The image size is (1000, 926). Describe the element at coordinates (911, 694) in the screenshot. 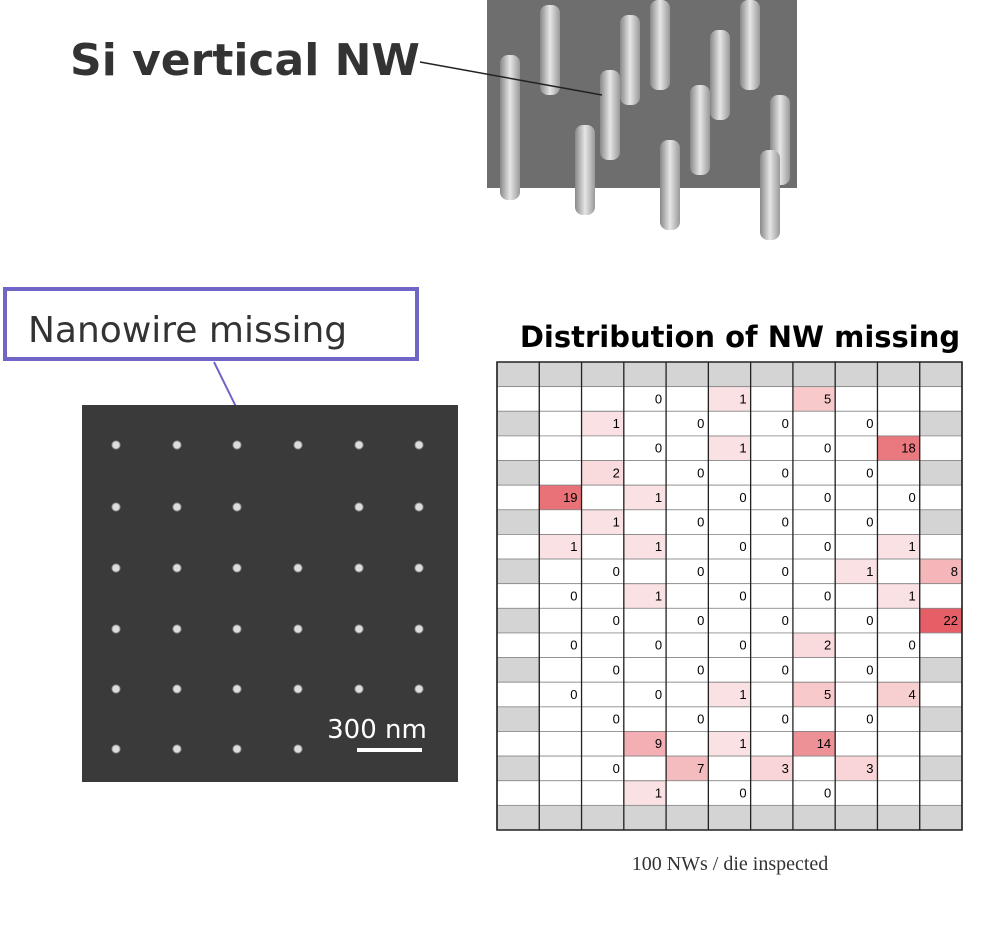

I see `die-count: 4` at that location.